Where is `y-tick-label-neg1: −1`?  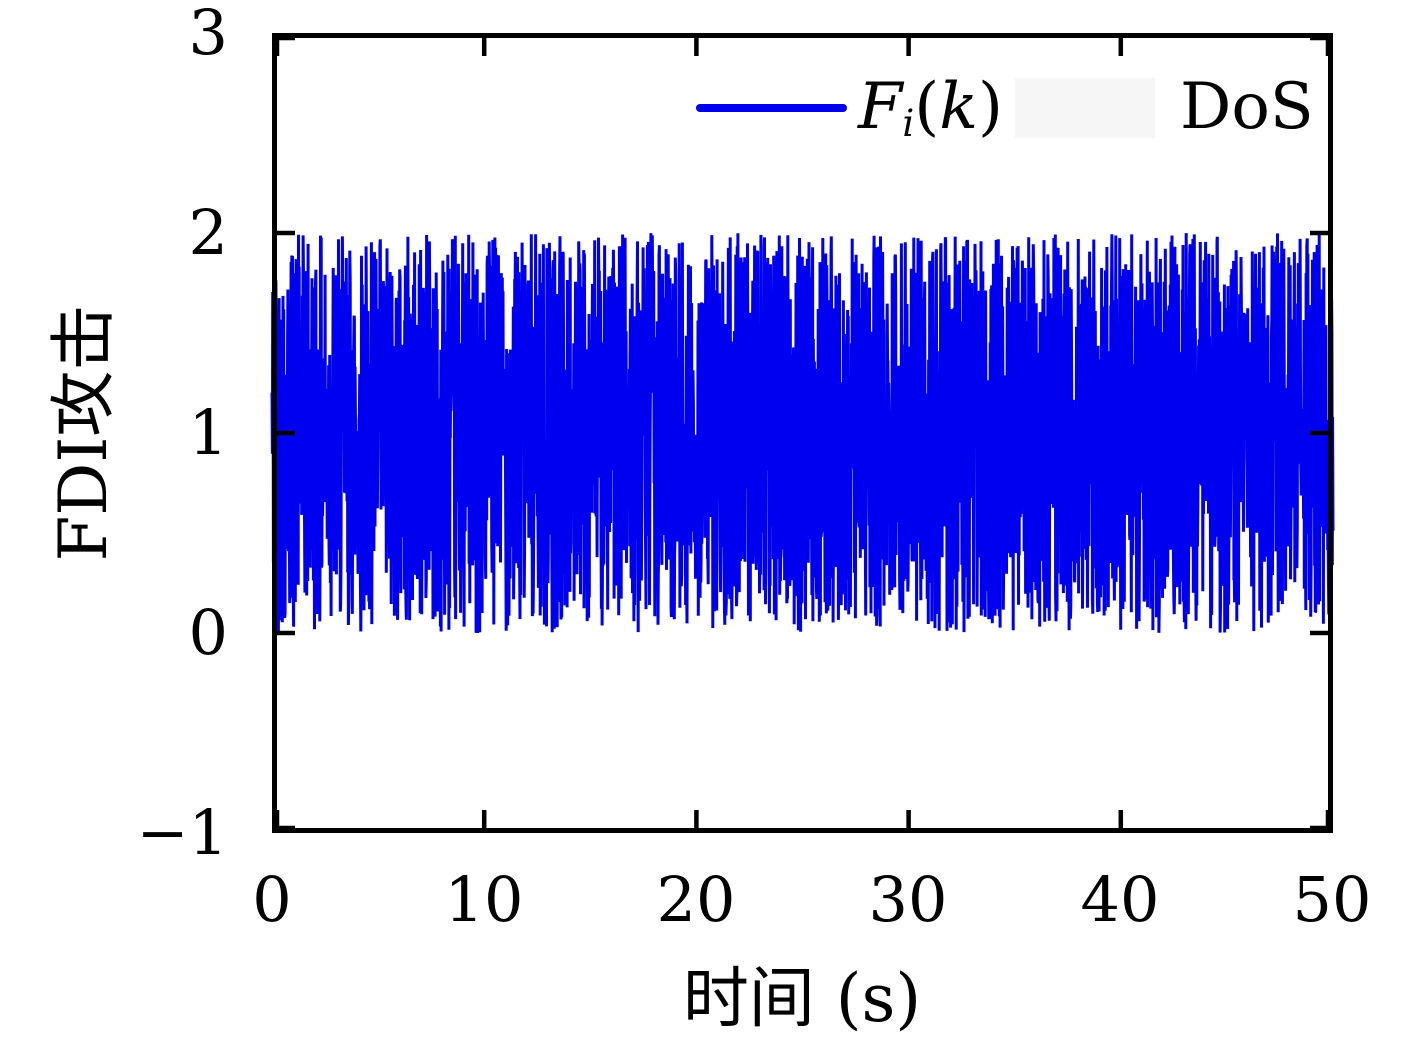 y-tick-label-neg1: −1 is located at coordinates (182, 832).